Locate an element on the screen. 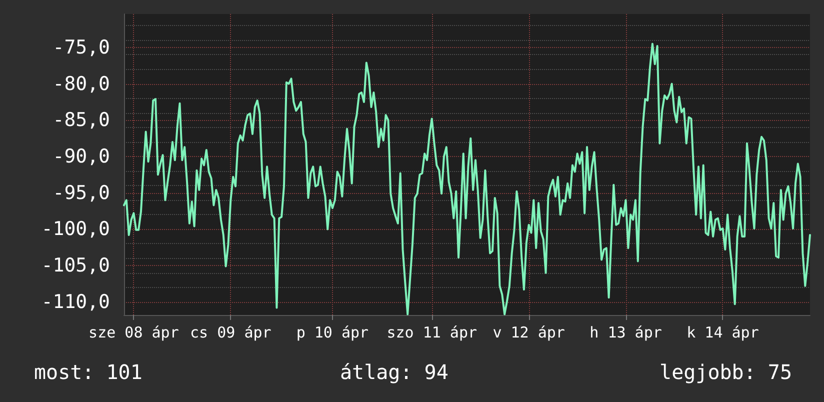  y-tick-label: -90,0 is located at coordinates (81, 157).